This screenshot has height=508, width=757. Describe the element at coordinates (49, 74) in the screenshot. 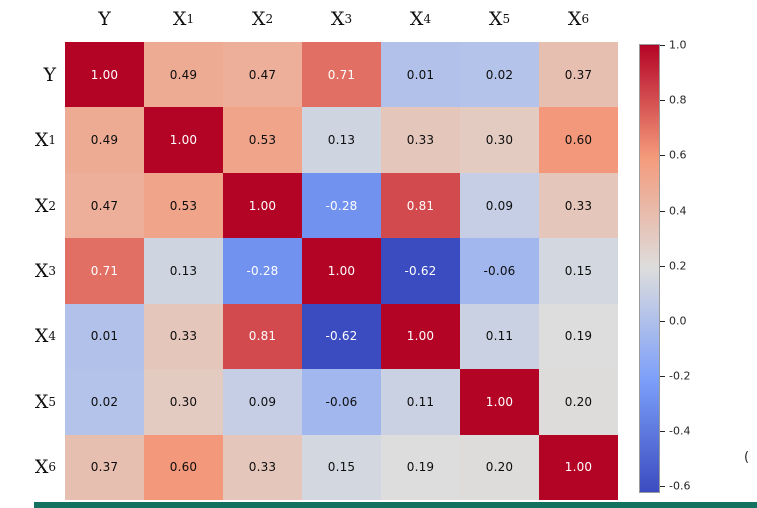

I see `row-label-y: Y` at that location.